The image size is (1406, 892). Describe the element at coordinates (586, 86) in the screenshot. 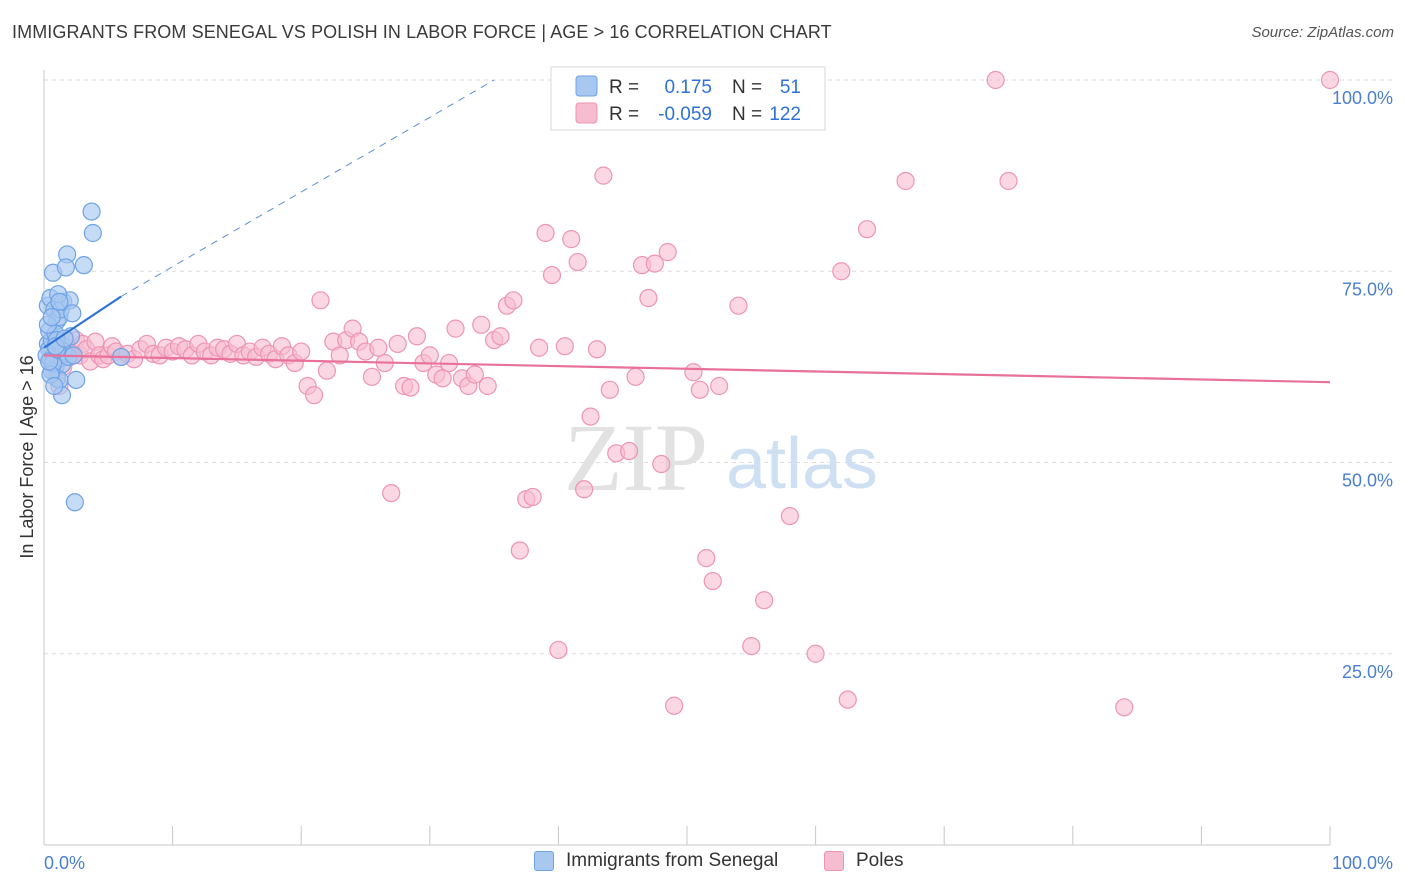

I see `legend-blue-swatch` at that location.